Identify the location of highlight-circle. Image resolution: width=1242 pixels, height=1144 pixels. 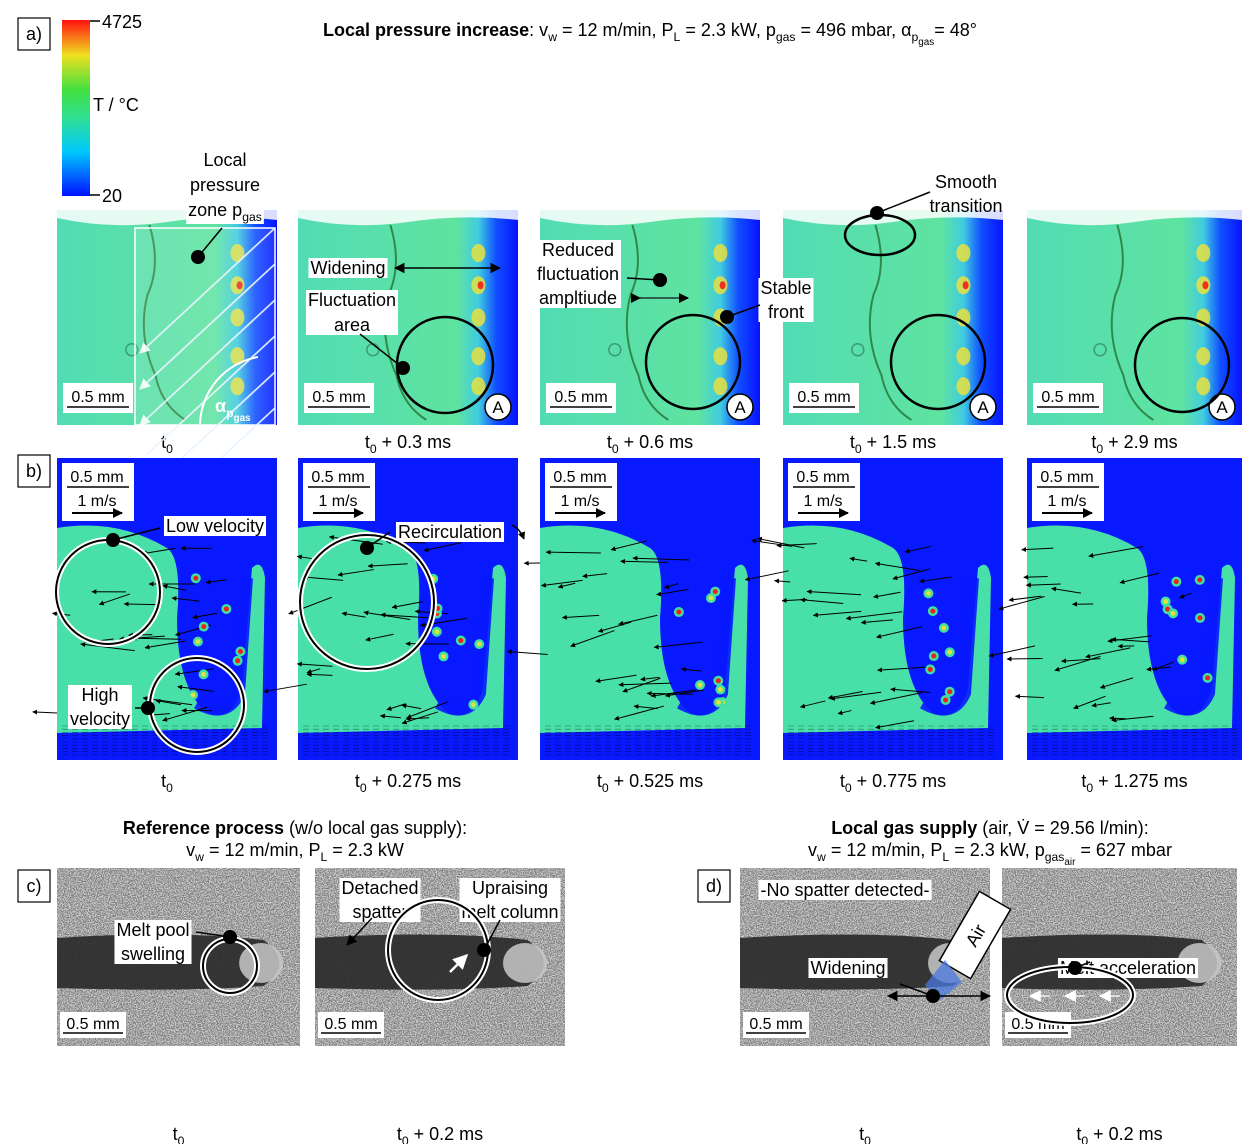
(693, 362).